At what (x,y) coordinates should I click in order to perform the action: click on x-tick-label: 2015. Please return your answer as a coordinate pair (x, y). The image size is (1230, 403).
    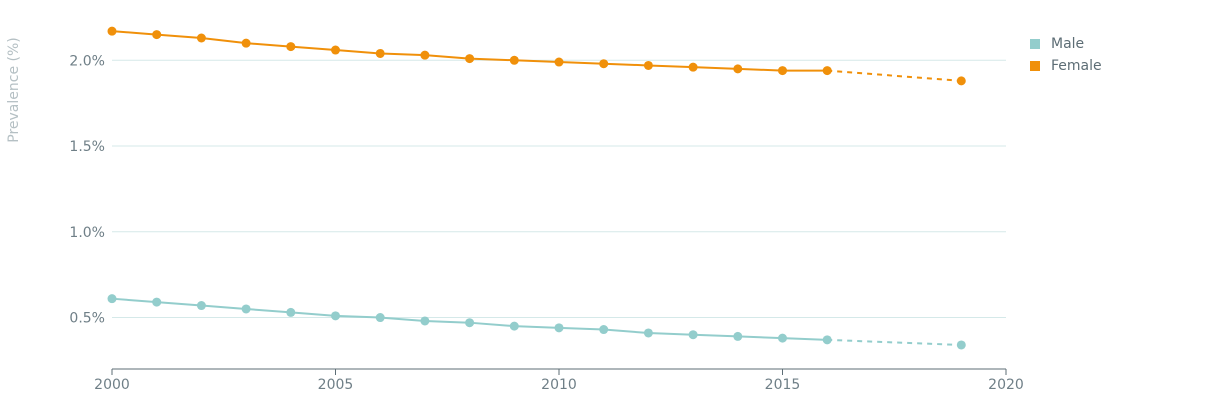
    Looking at the image, I should click on (783, 385).